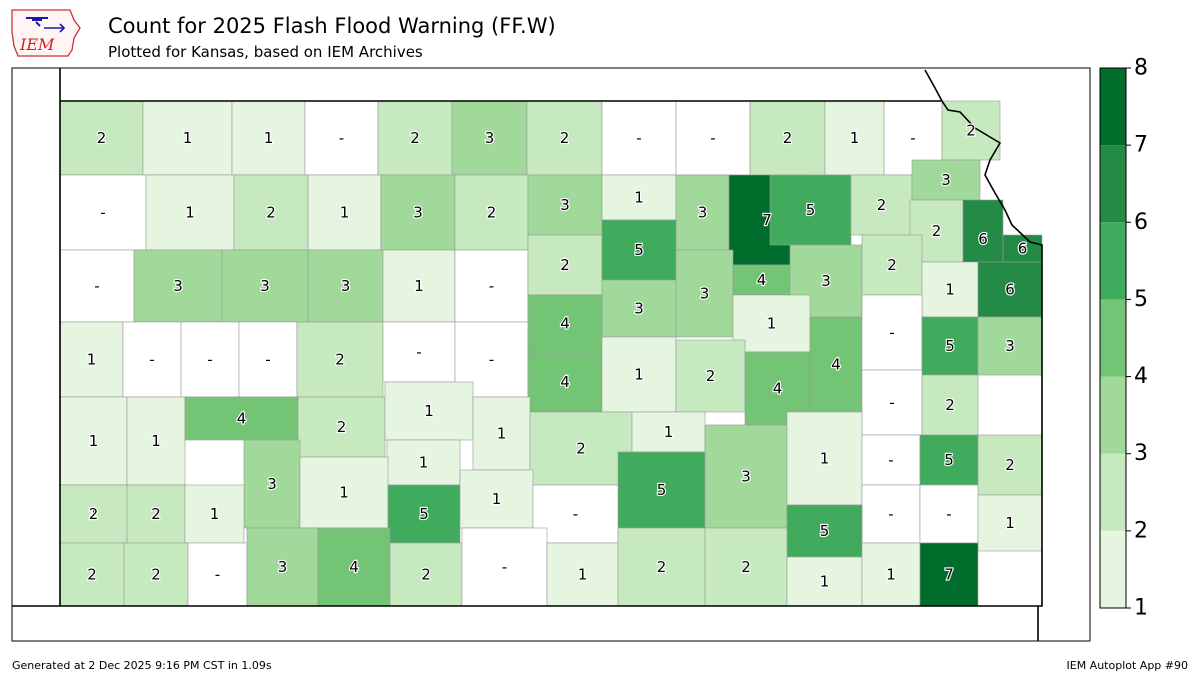 The image size is (1200, 675). Describe the element at coordinates (37, 44) in the screenshot. I see `logo-text: IEM` at that location.